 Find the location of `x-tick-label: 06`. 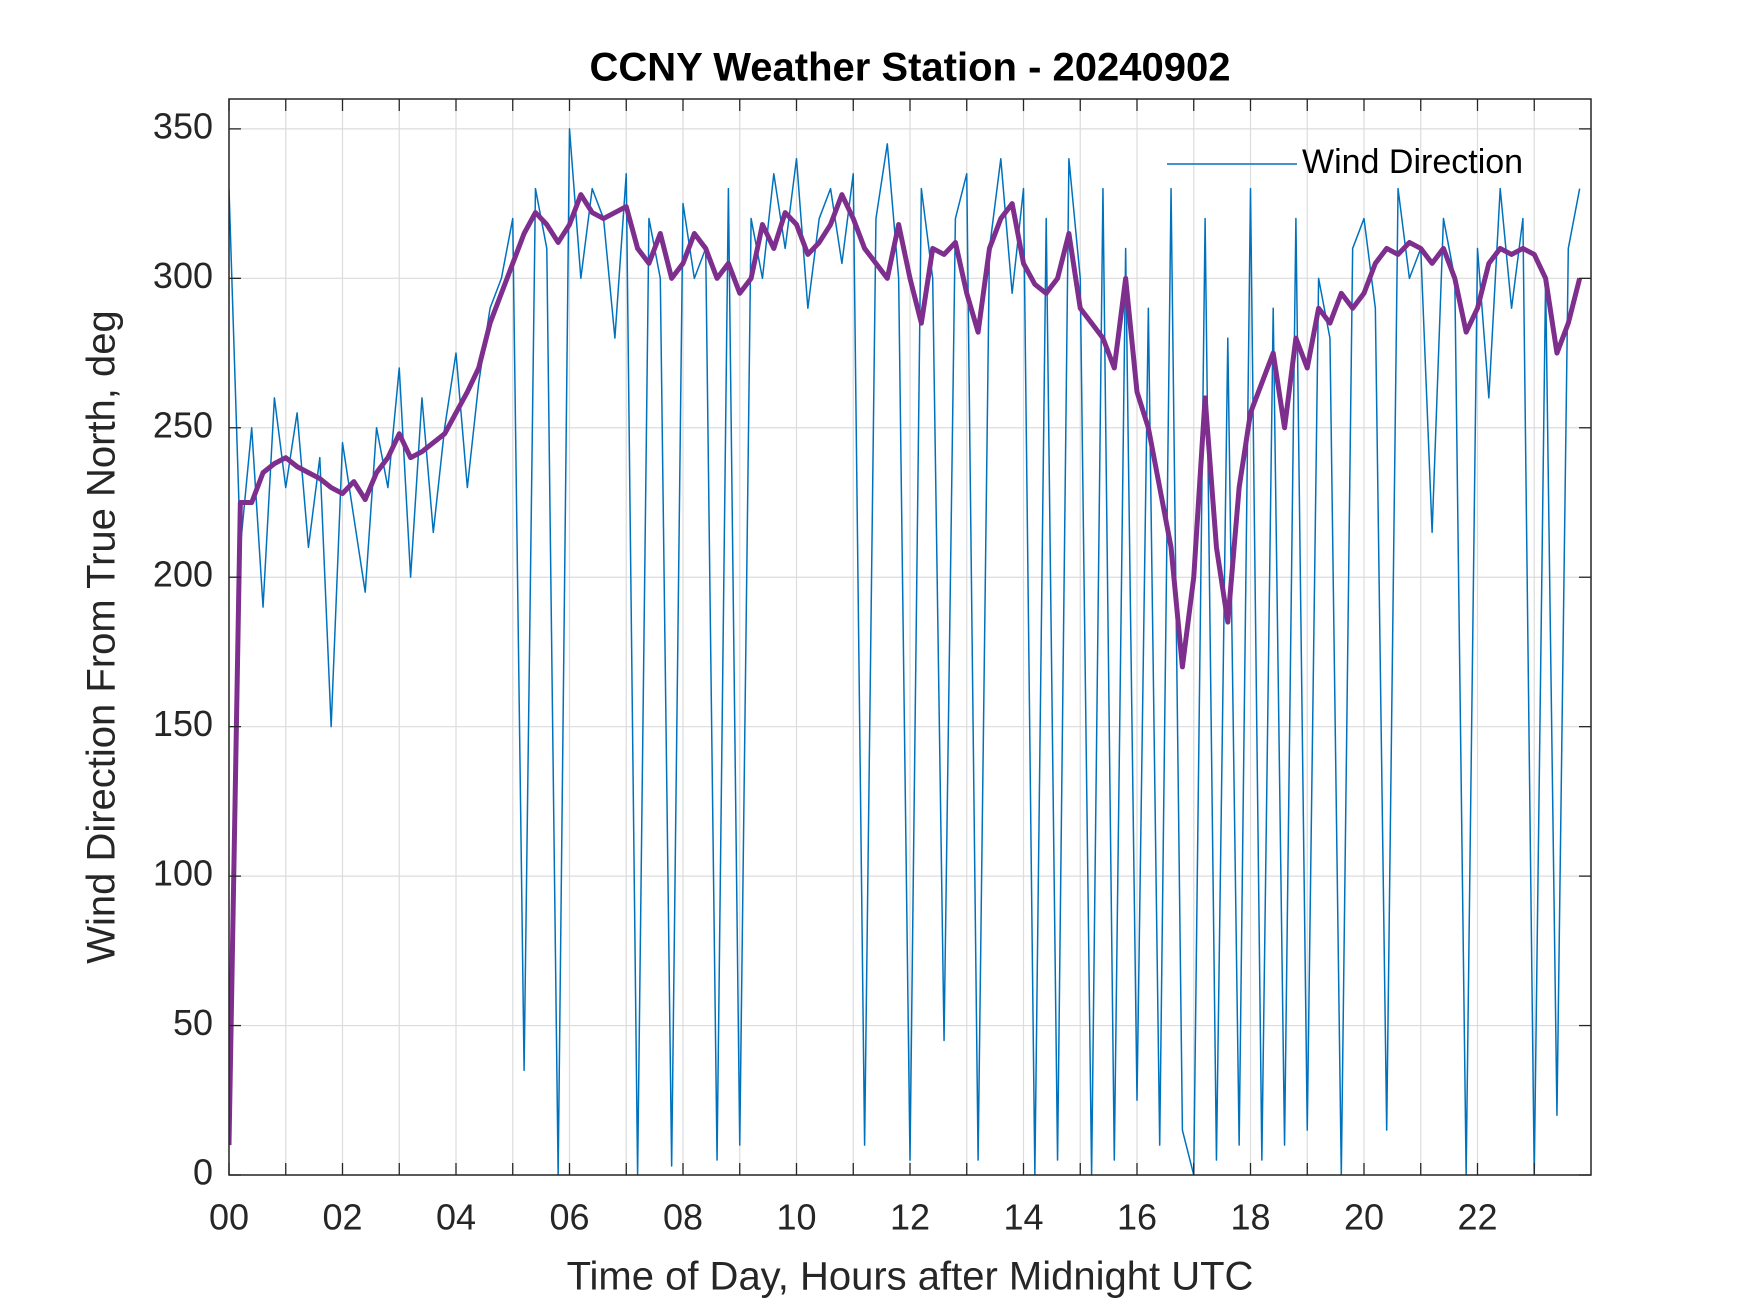

x-tick-label: 06 is located at coordinates (569, 1217).